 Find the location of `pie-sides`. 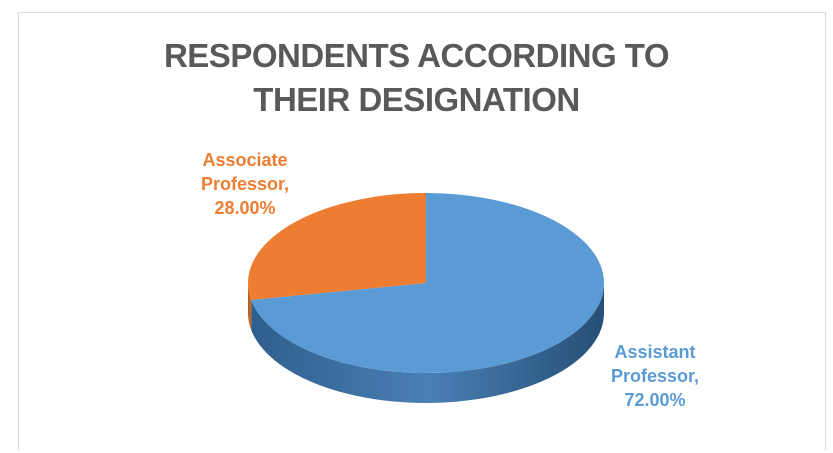

pie-sides is located at coordinates (426, 343).